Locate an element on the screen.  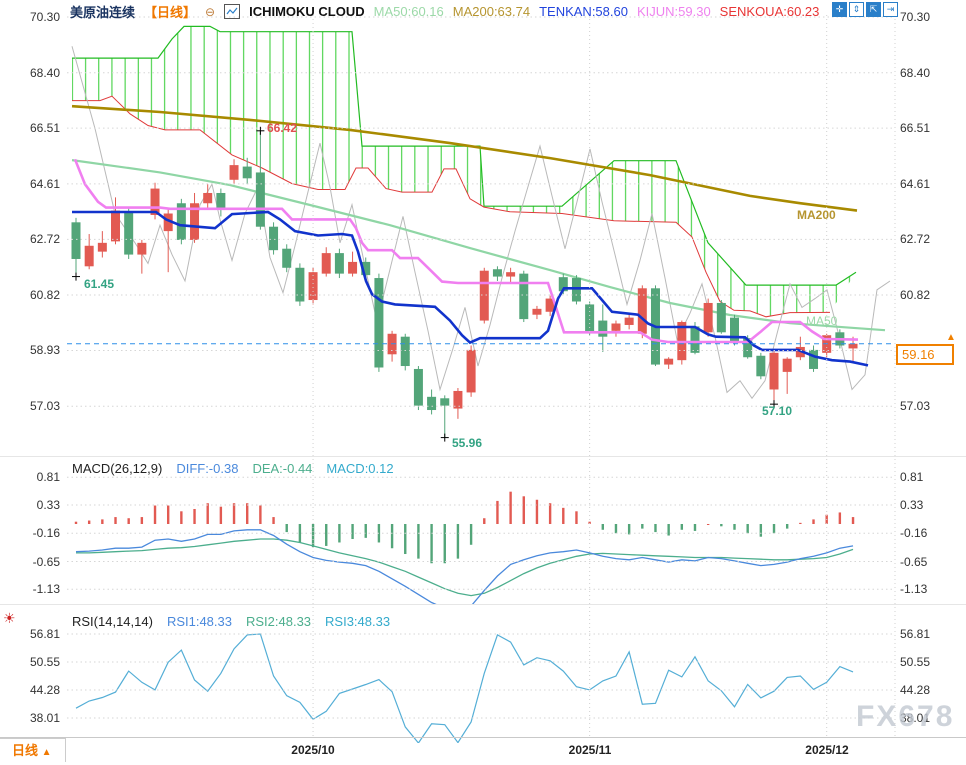
left-axis-tick: 38.01 is located at coordinates (44, 717).